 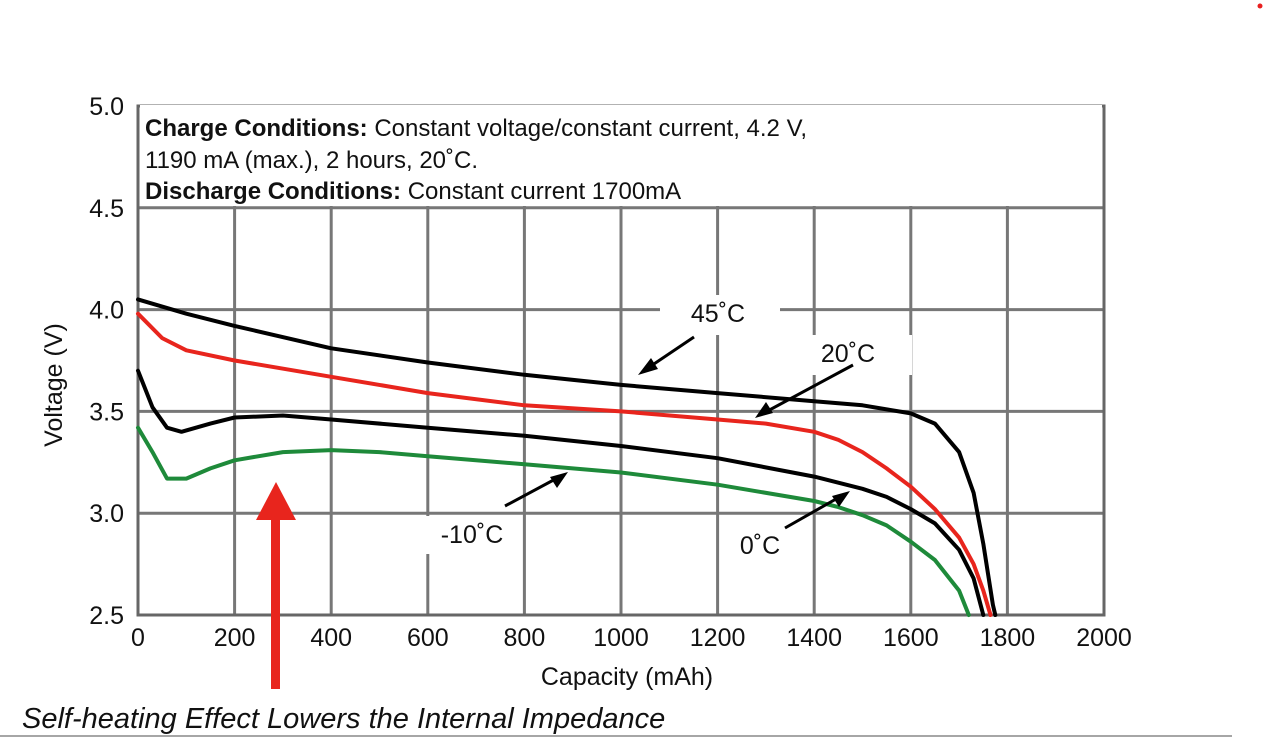 What do you see at coordinates (1260, 6) in the screenshot?
I see `corner-dot` at bounding box center [1260, 6].